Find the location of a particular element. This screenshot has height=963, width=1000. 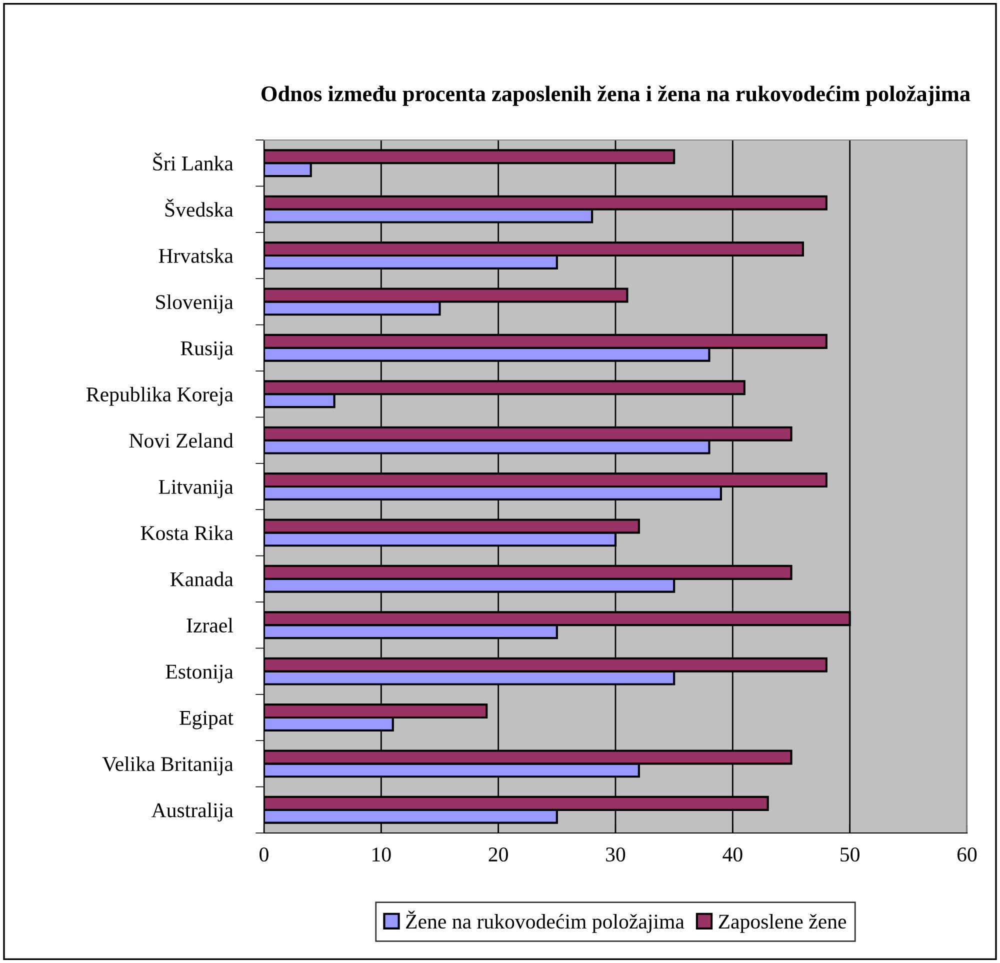

y-tick-label: Šri Lanka is located at coordinates (193, 161).